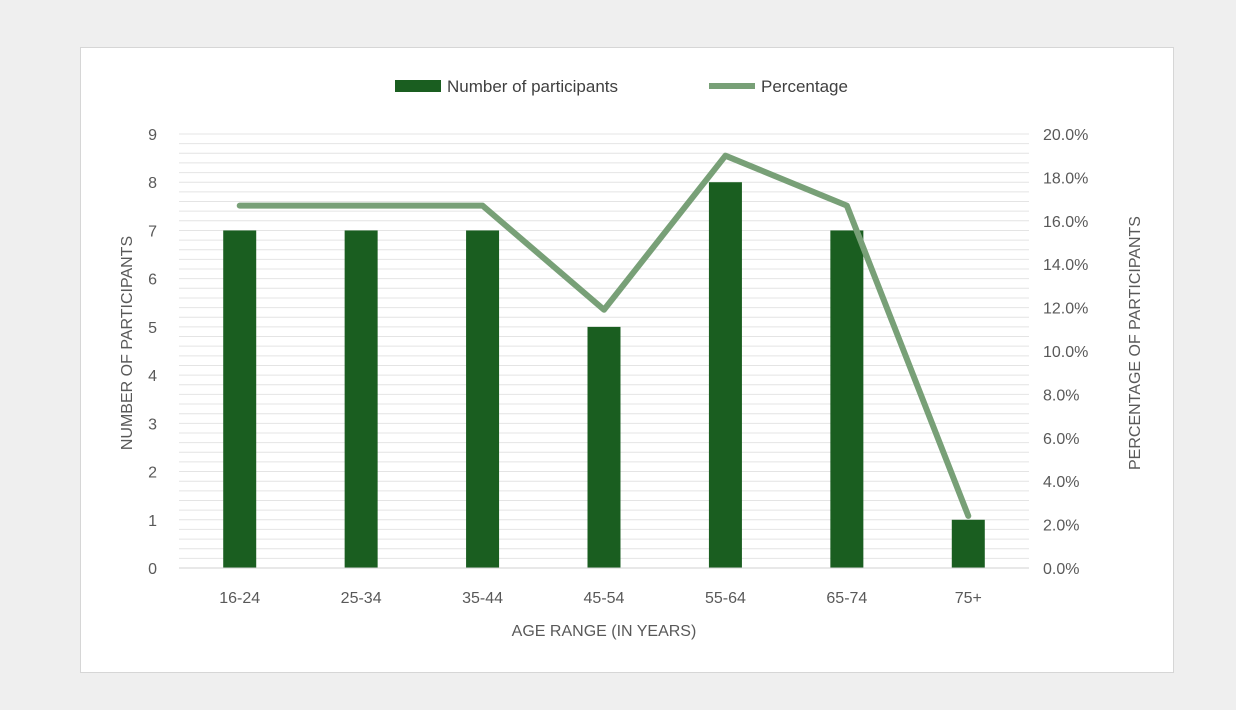 The width and height of the screenshot is (1236, 710). I want to click on y2-tick-label: 8.0%, so click(1061, 395).